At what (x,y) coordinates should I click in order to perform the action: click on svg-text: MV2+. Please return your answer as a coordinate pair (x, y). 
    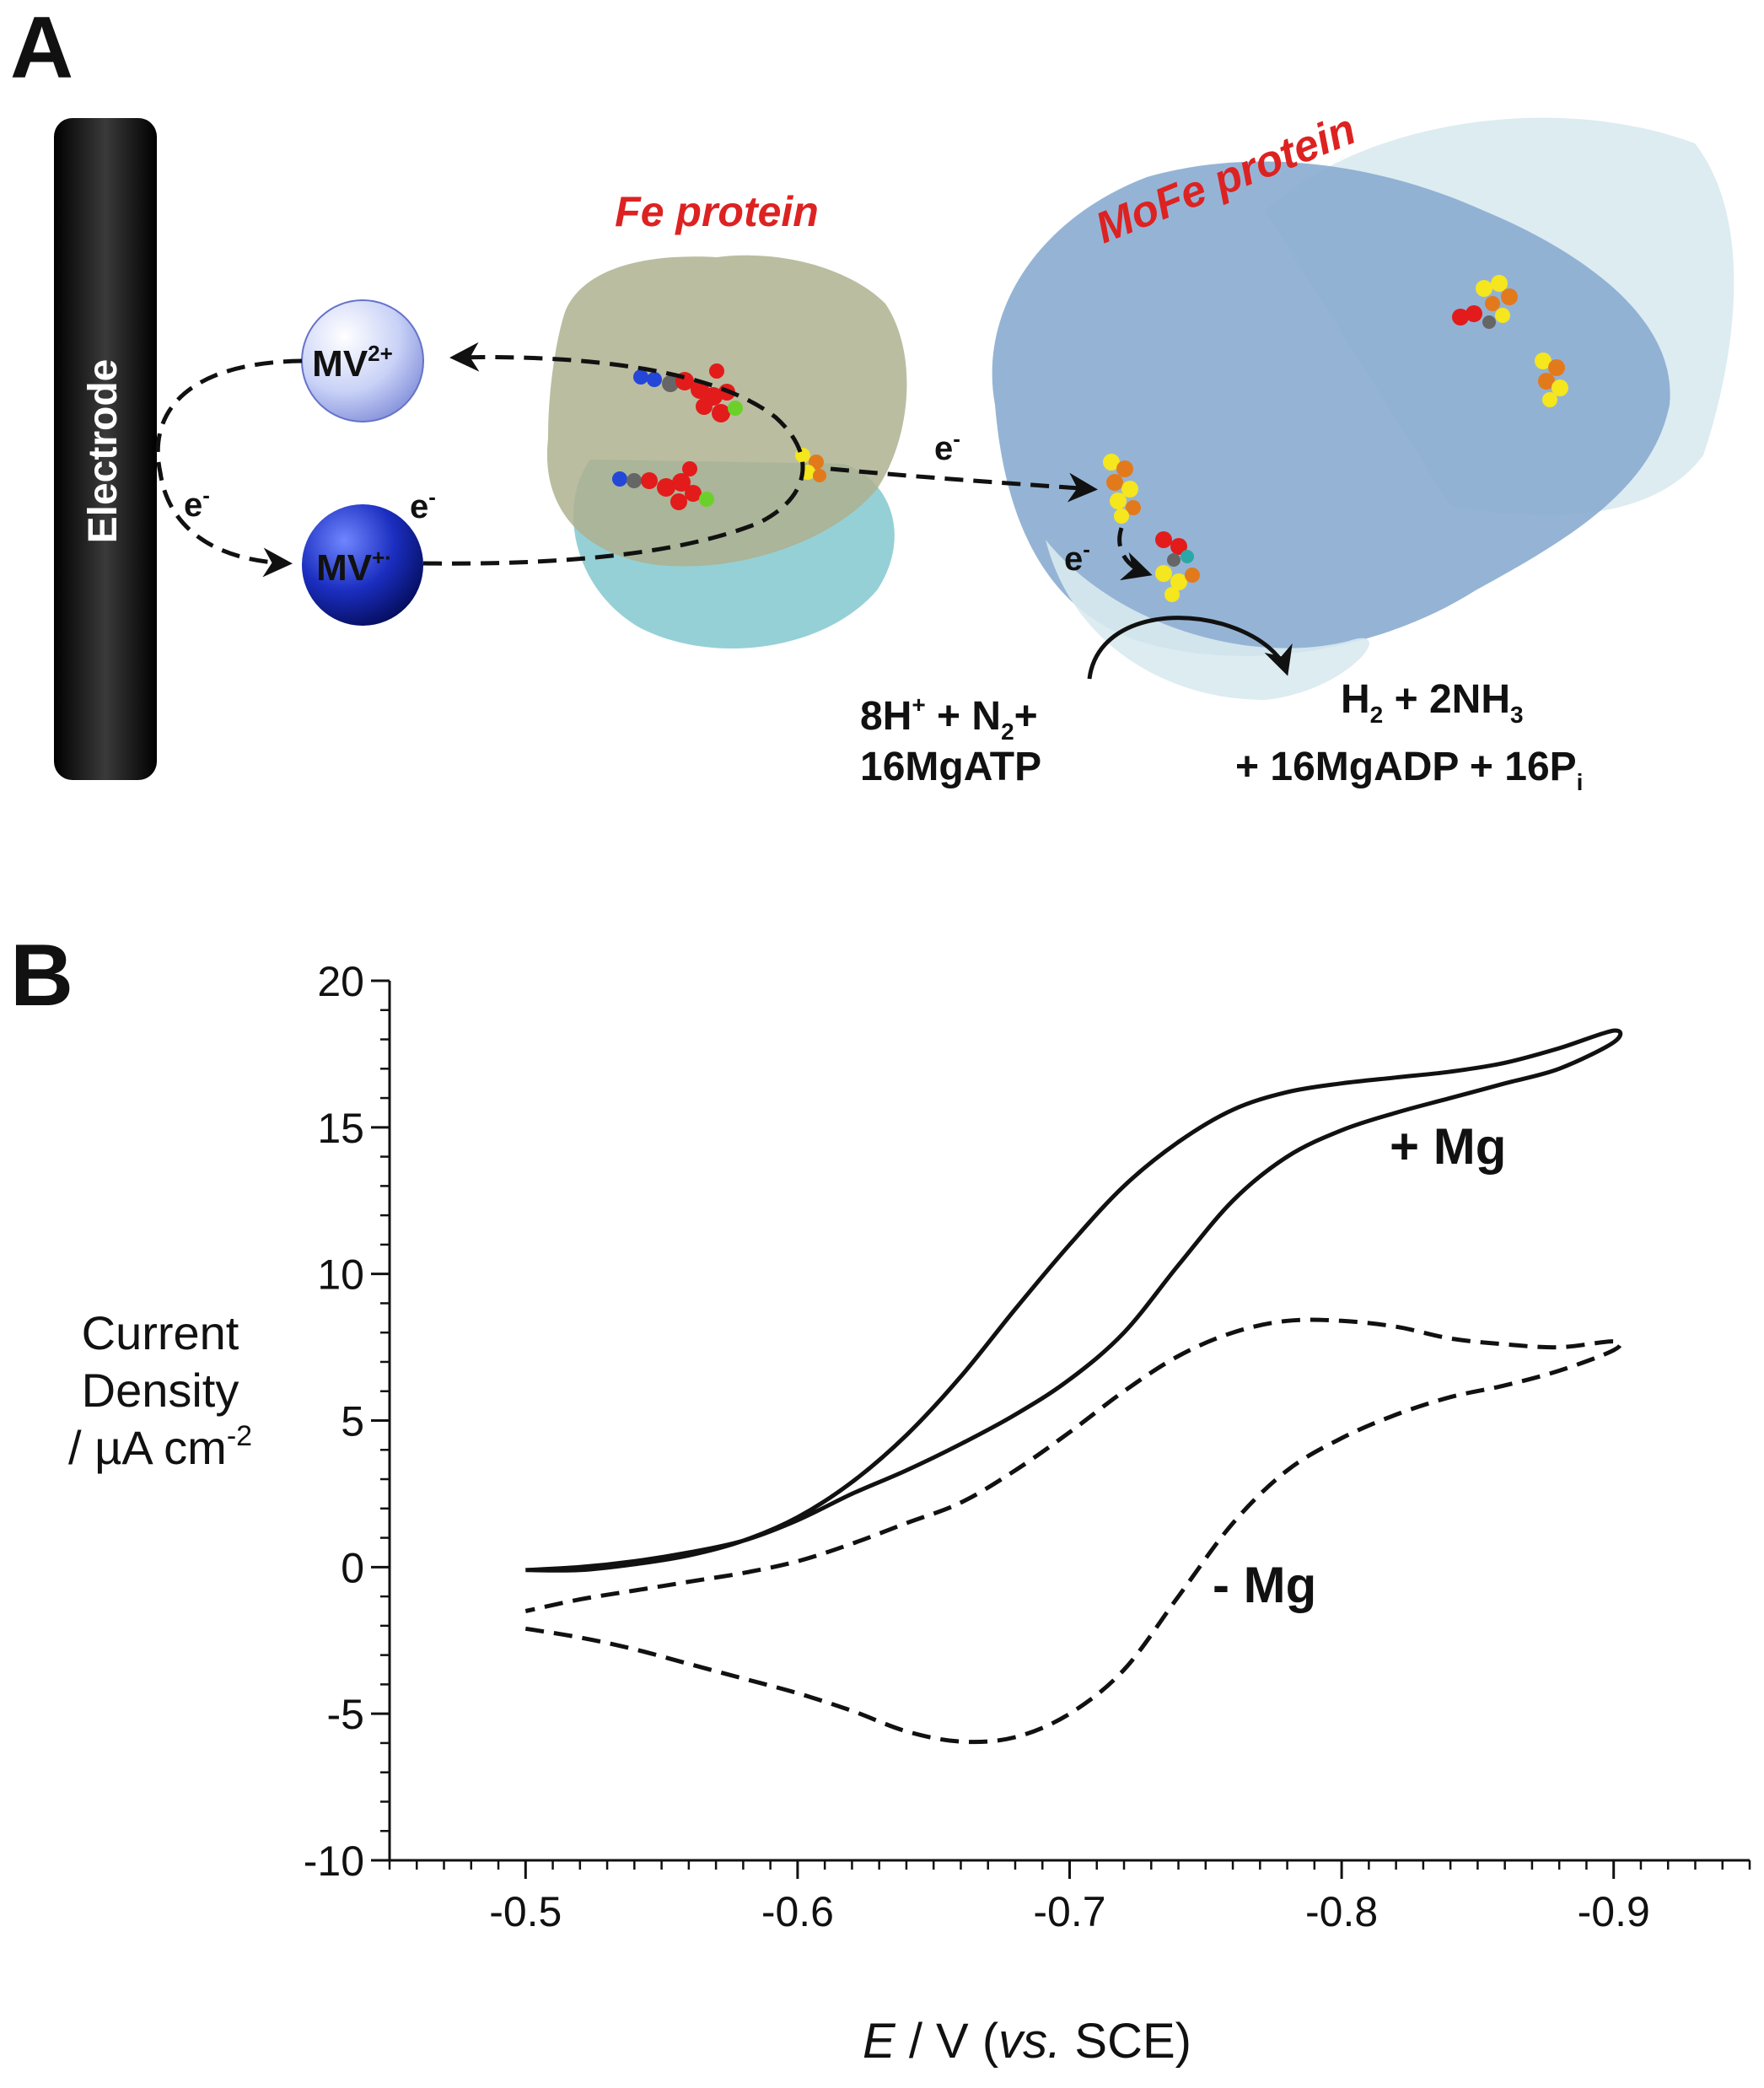
    Looking at the image, I should click on (352, 363).